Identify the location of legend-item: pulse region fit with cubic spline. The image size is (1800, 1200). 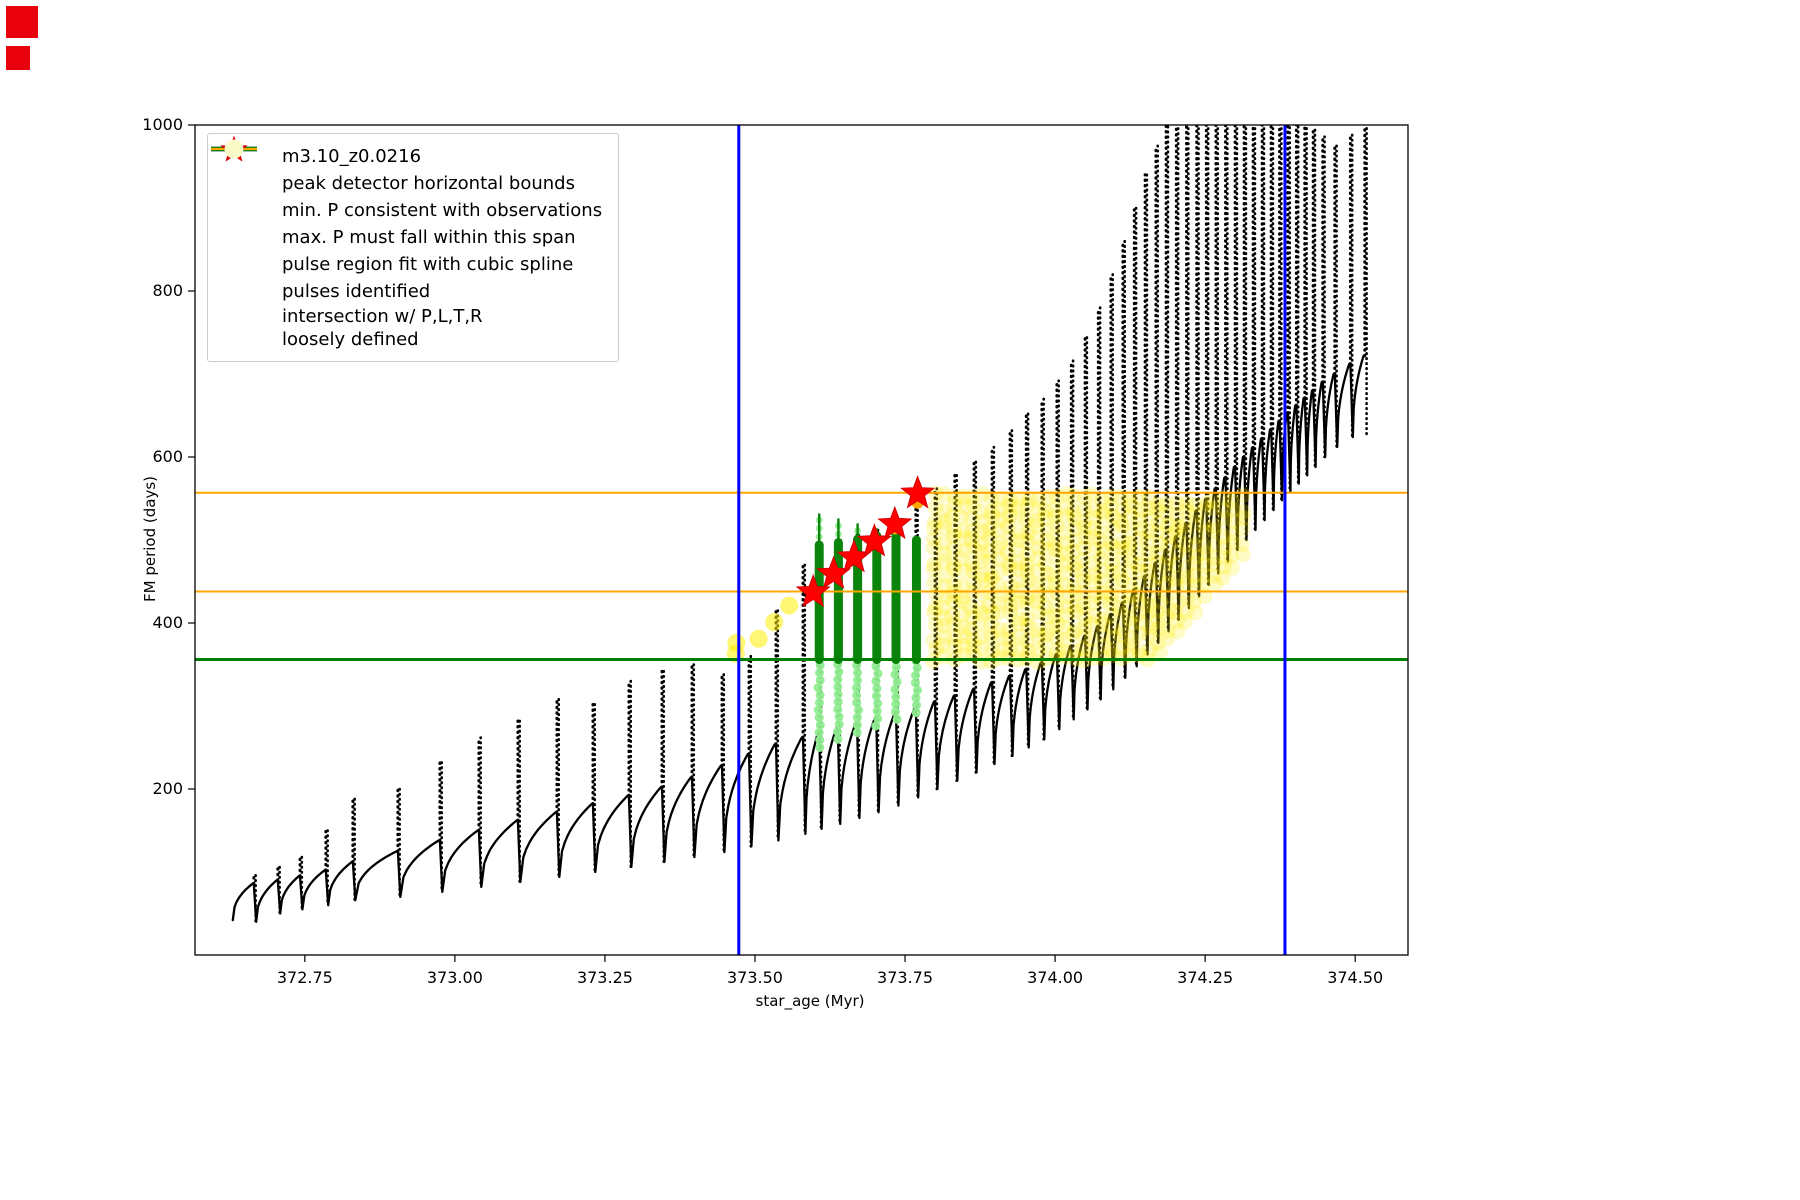
(411, 211).